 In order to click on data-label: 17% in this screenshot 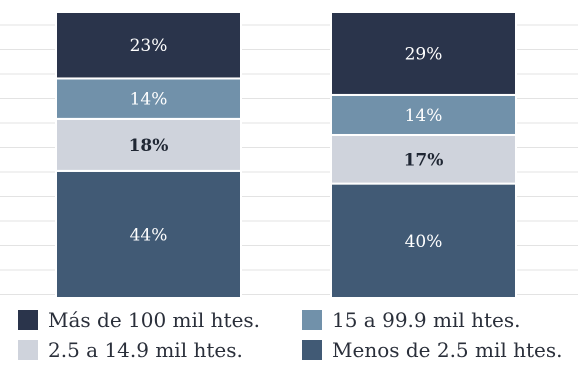, I will do `click(424, 160)`.